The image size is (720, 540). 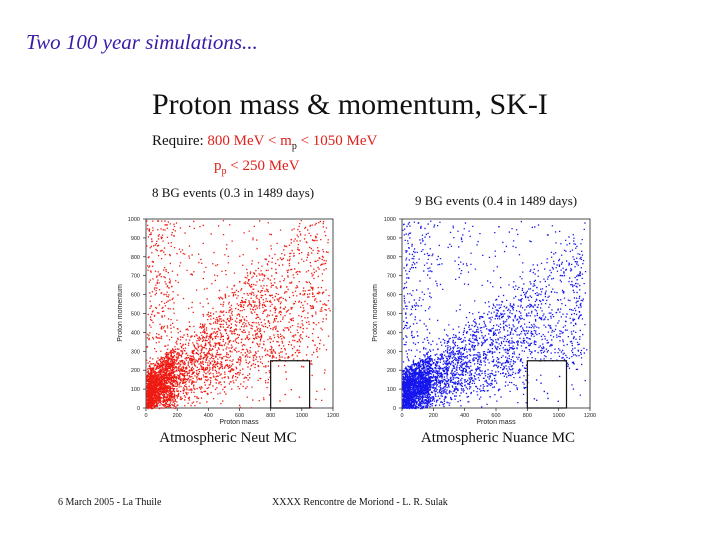 What do you see at coordinates (590, 416) in the screenshot?
I see `nuance-x-tick-label: 1200` at bounding box center [590, 416].